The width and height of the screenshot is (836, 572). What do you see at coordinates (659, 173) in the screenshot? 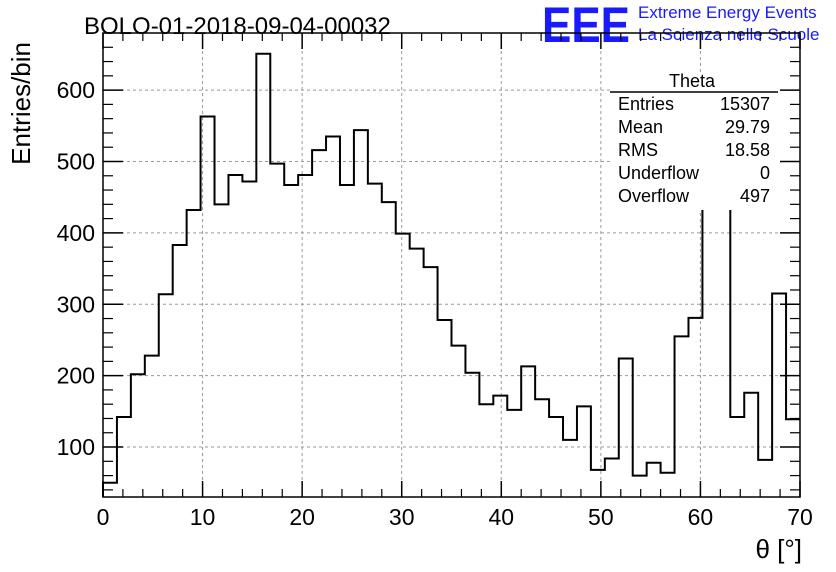
I see `stat-label: Underflow` at bounding box center [659, 173].